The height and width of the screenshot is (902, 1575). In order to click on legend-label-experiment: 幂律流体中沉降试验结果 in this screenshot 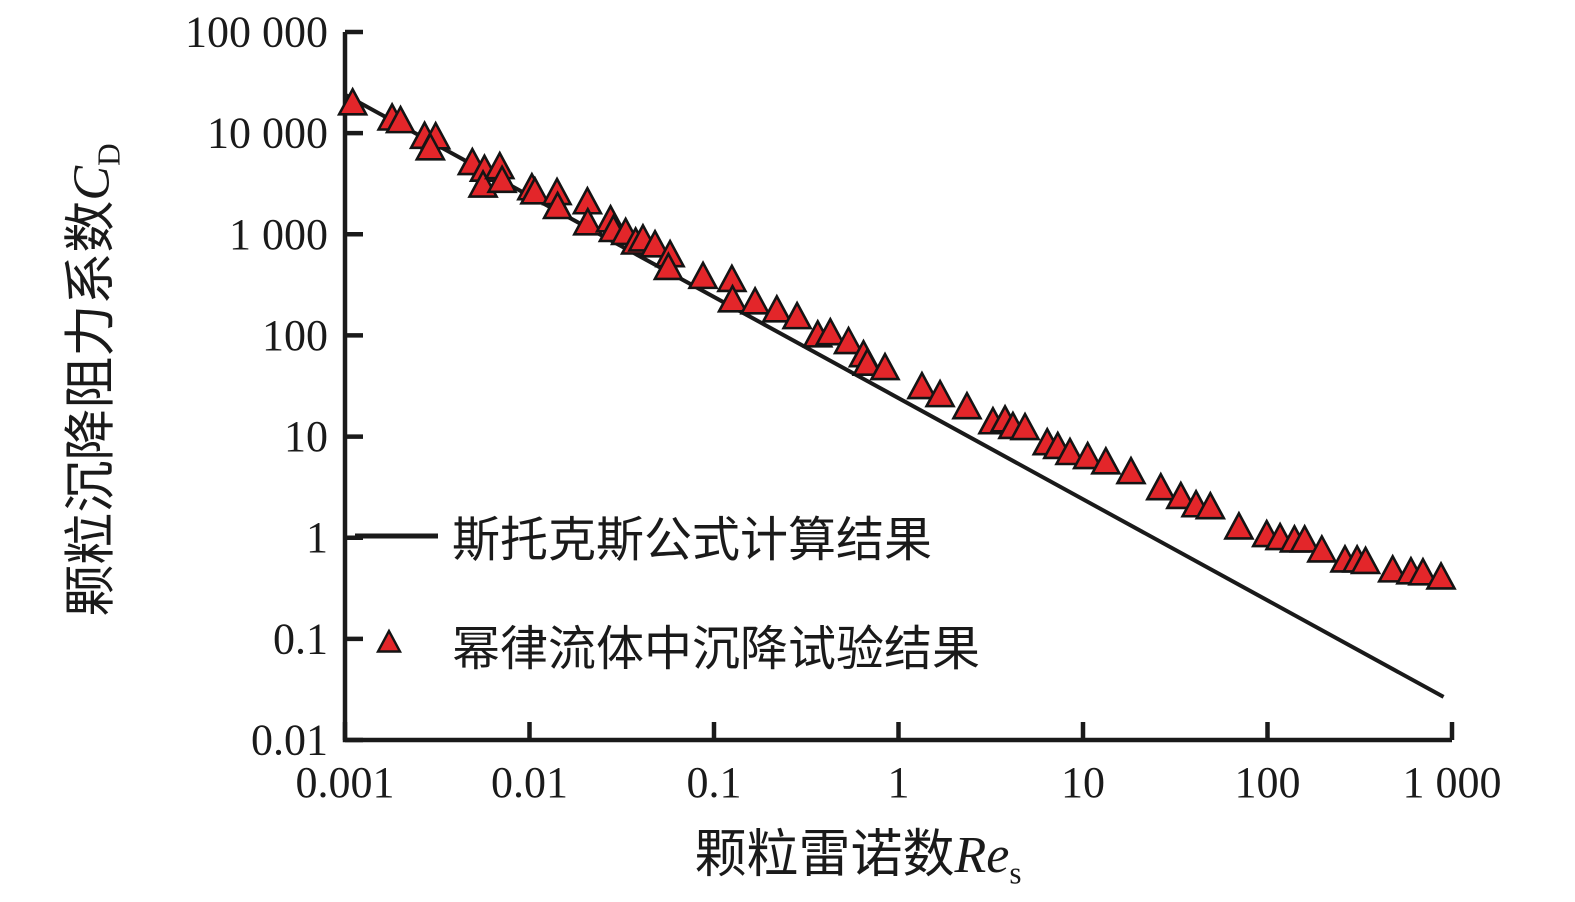, I will do `click(716, 649)`.